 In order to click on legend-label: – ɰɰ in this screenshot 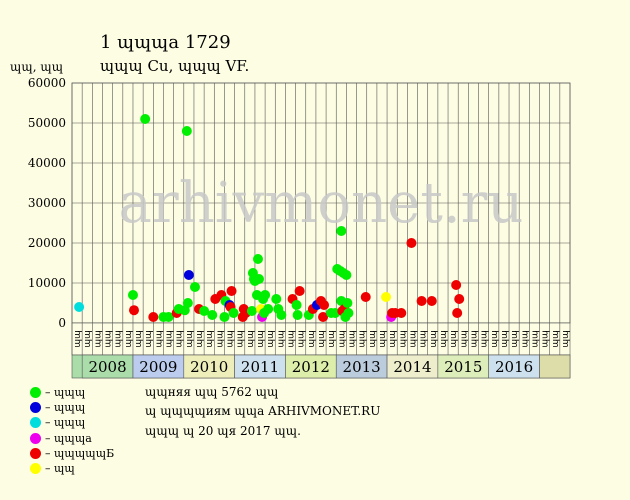, I will do `click(60, 469)`.